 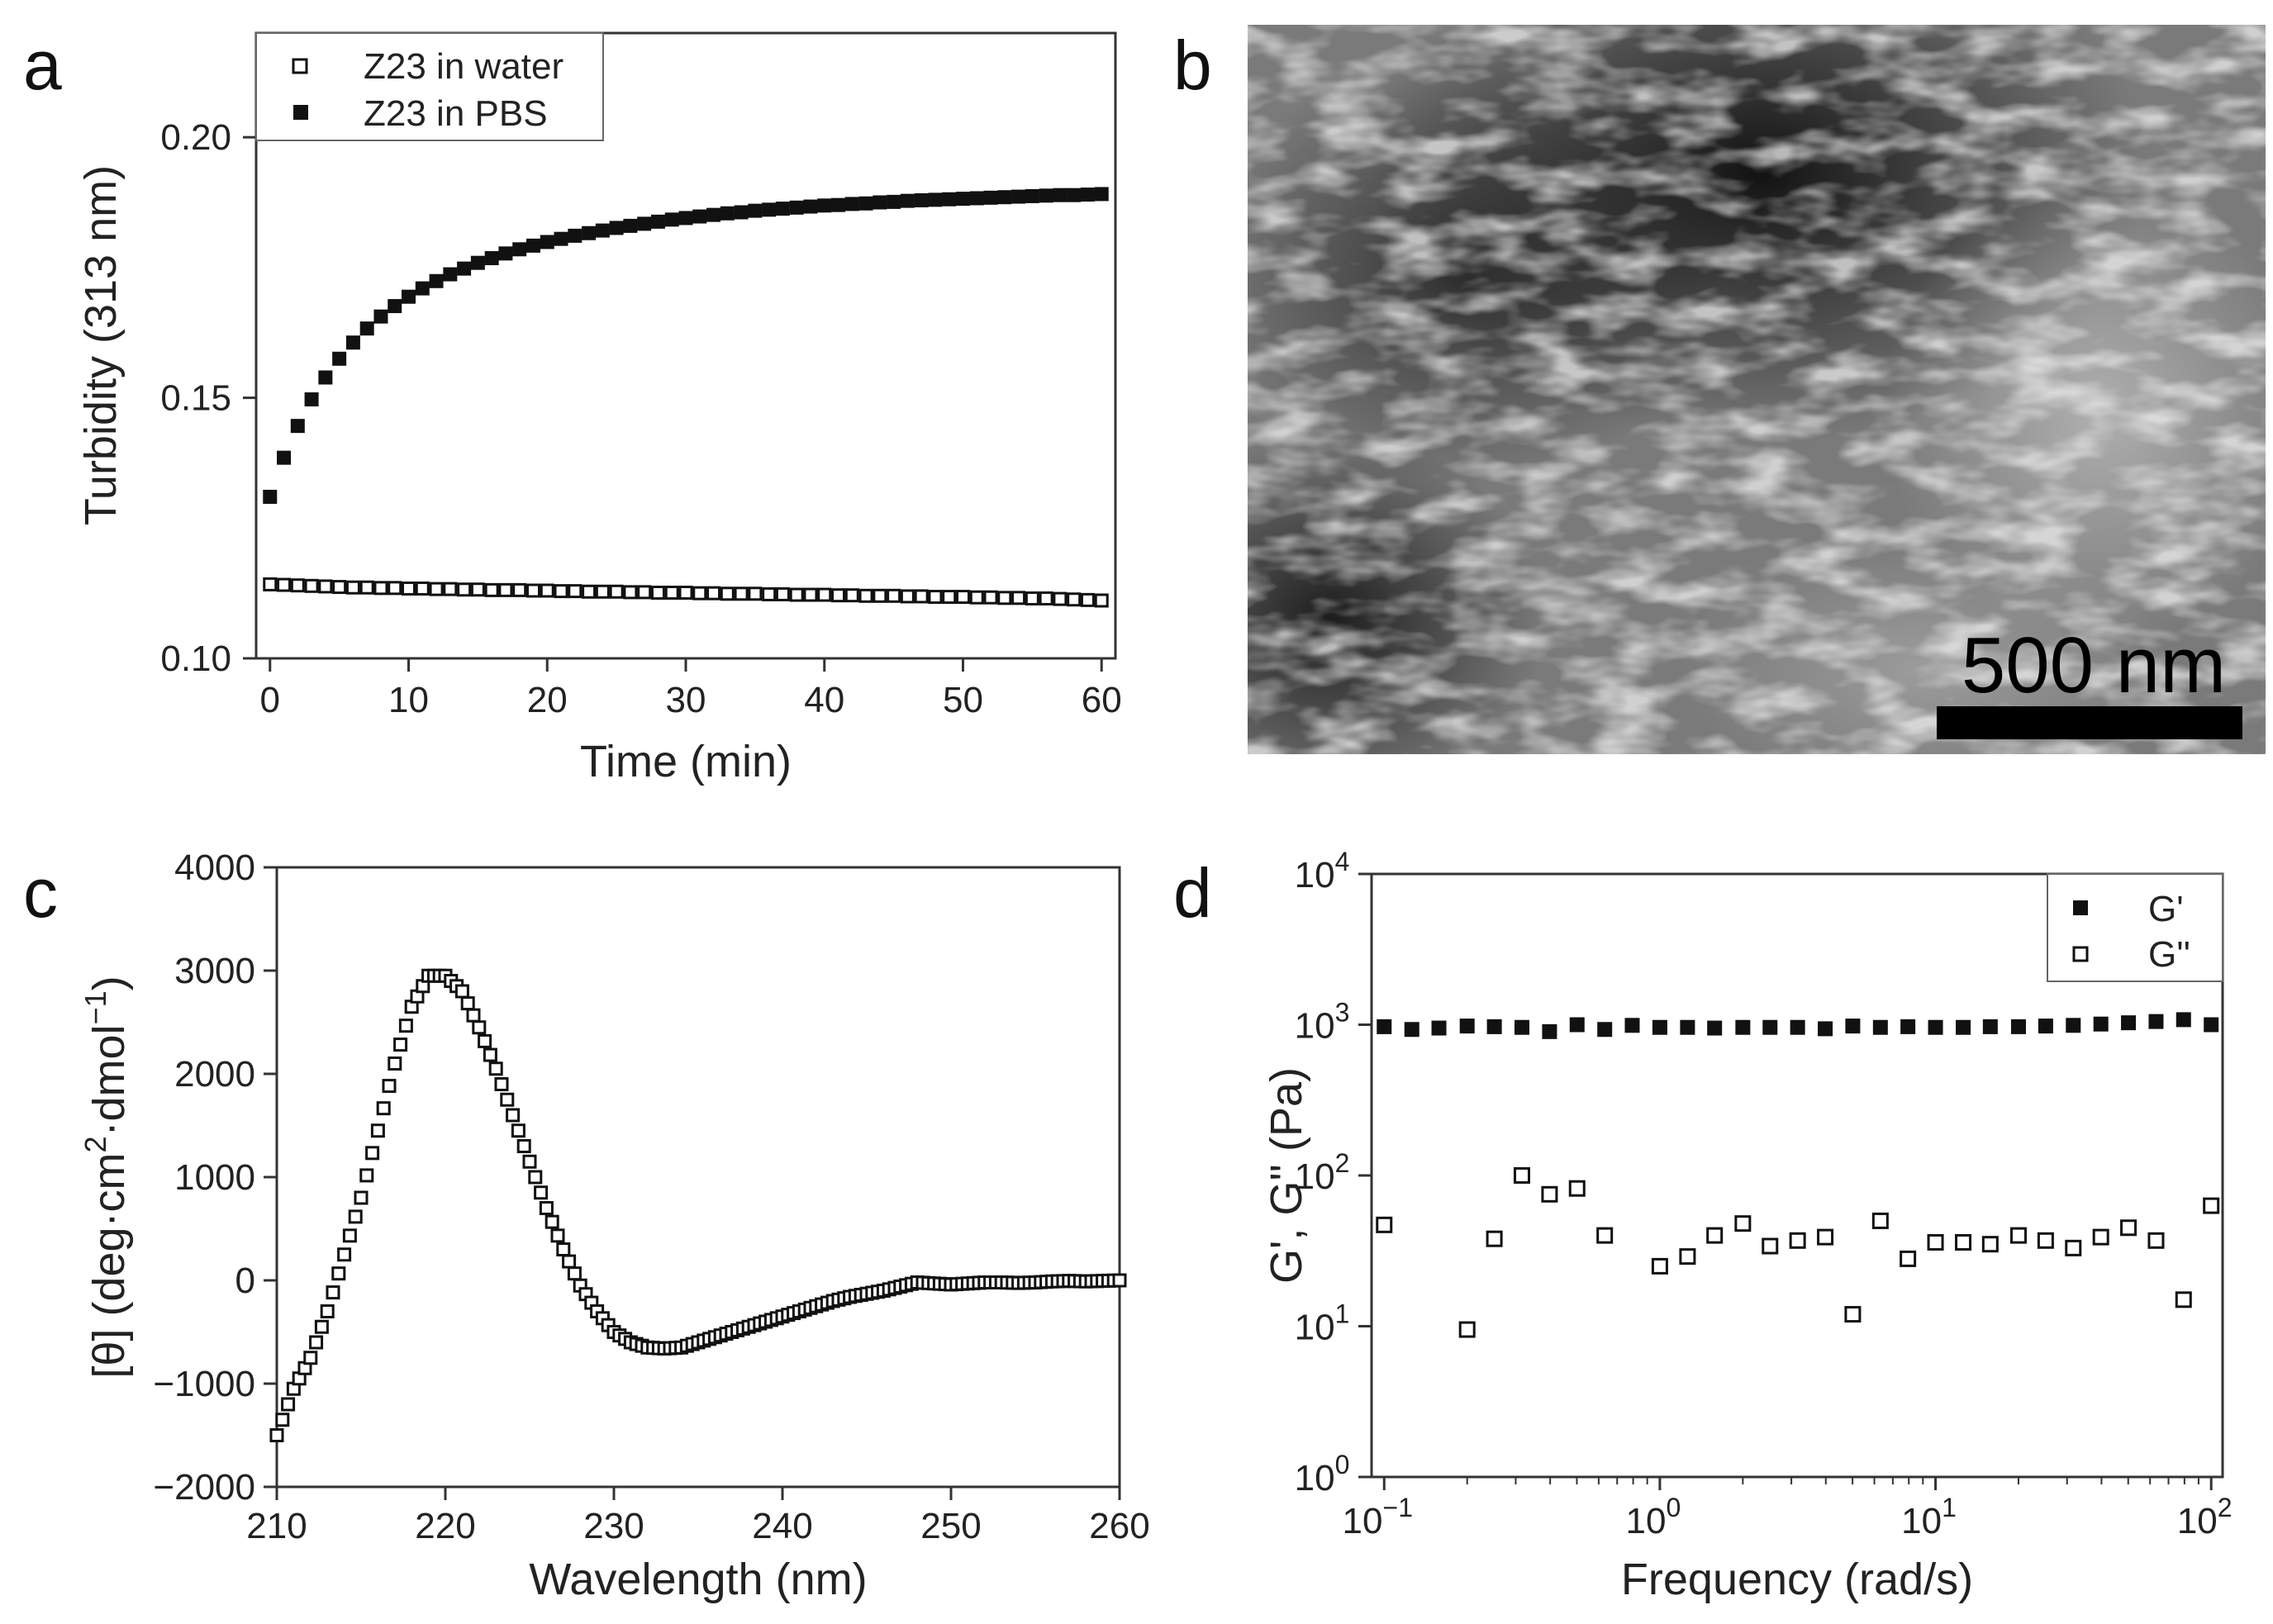 I want to click on chart-c-xtick-label: 230, so click(x=614, y=1526).